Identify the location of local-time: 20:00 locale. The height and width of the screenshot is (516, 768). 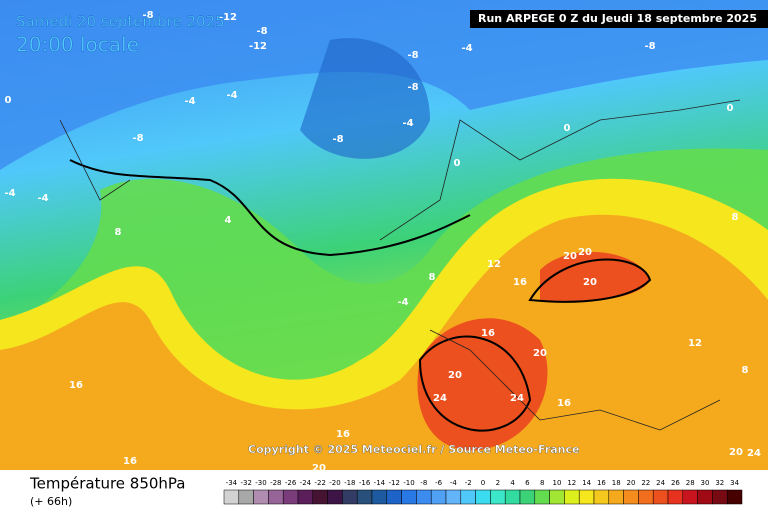
(77, 45).